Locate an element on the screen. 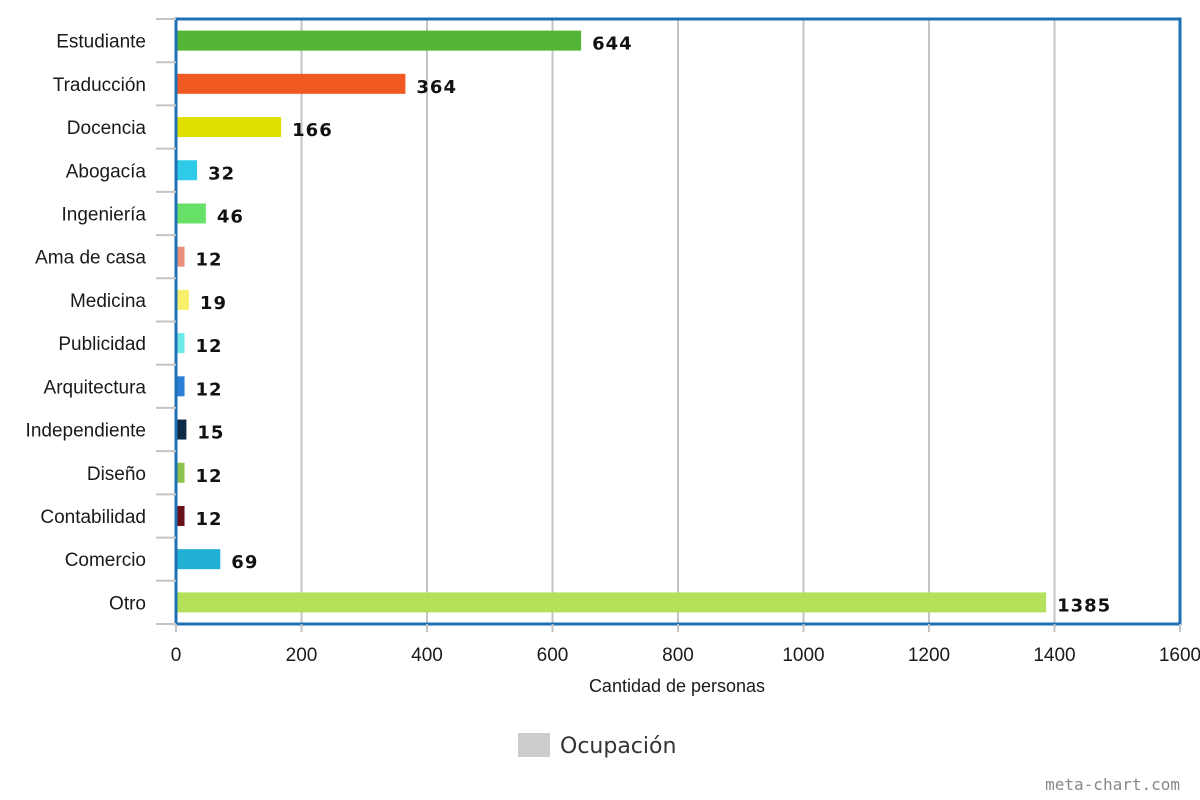 This screenshot has width=1200, height=800. x-axis-ticks: 0 200 400 600 800 1000 1200 1400 1600 is located at coordinates (685, 645).